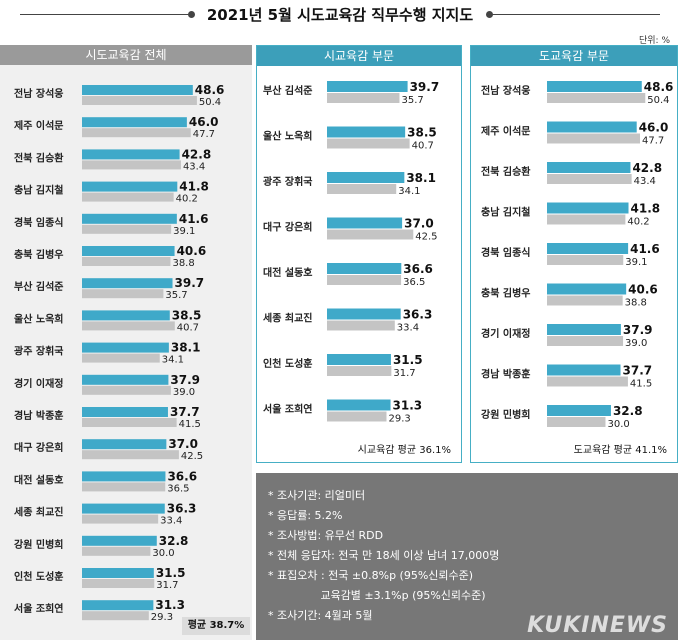  Describe the element at coordinates (204, 134) in the screenshot. I see `value-label-previous: 47.7` at that location.